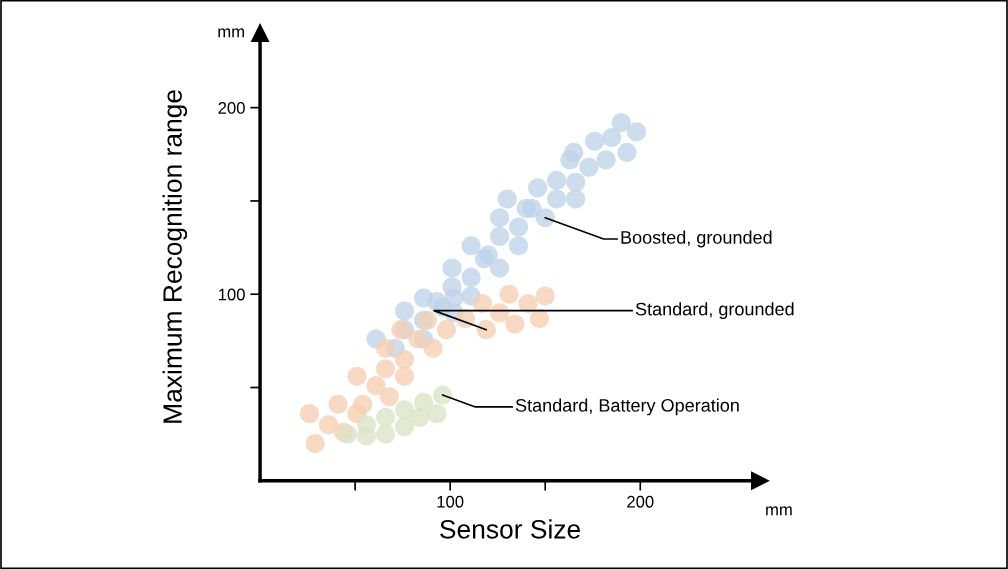 The height and width of the screenshot is (569, 1008). What do you see at coordinates (627, 407) in the screenshot?
I see `text: Standard, Battery Operation` at bounding box center [627, 407].